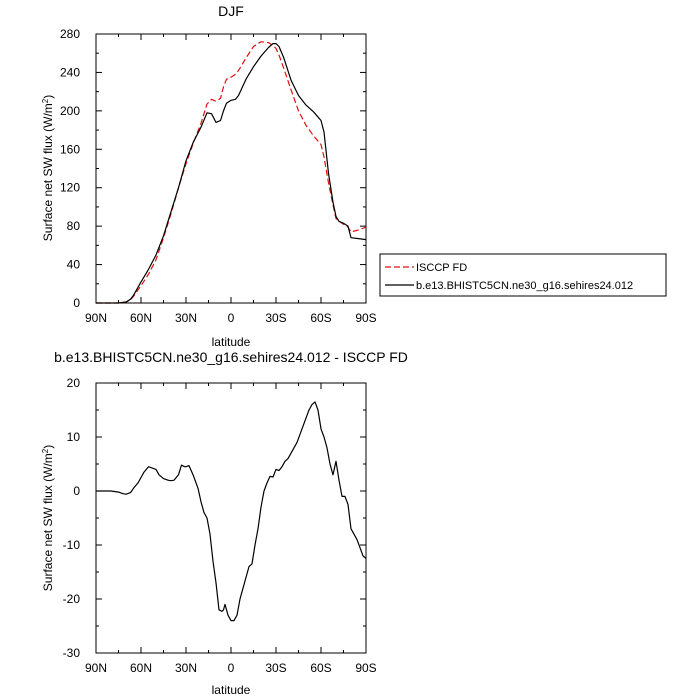 Image resolution: width=700 pixels, height=700 pixels. I want to click on top-y-tick-label: 200, so click(70, 111).